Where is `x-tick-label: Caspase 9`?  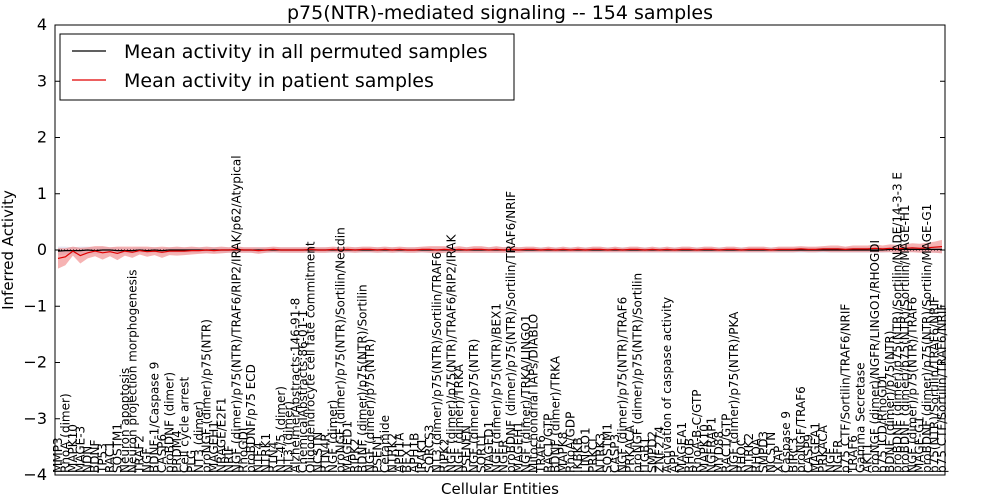
x-tick-label: Caspase 9 is located at coordinates (786, 442).